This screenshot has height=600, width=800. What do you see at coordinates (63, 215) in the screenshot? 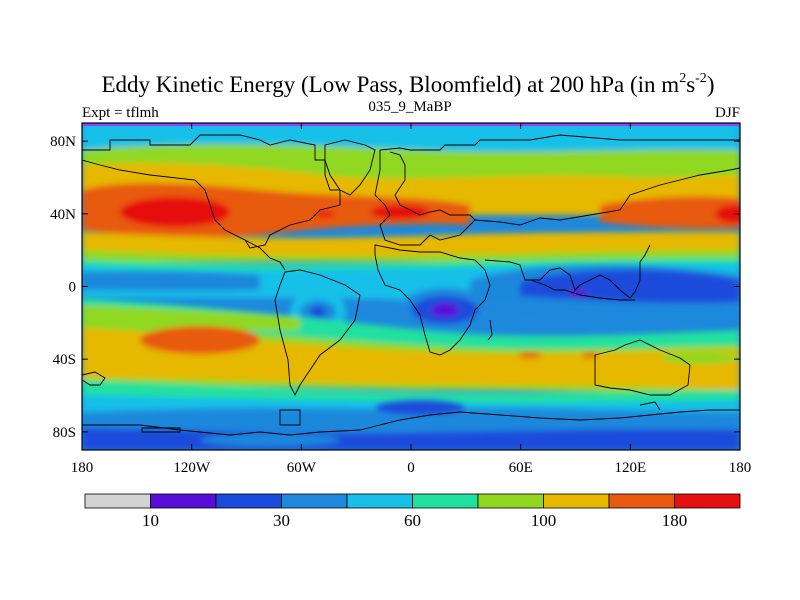
I see `y-tick-label: 40N` at bounding box center [63, 215].